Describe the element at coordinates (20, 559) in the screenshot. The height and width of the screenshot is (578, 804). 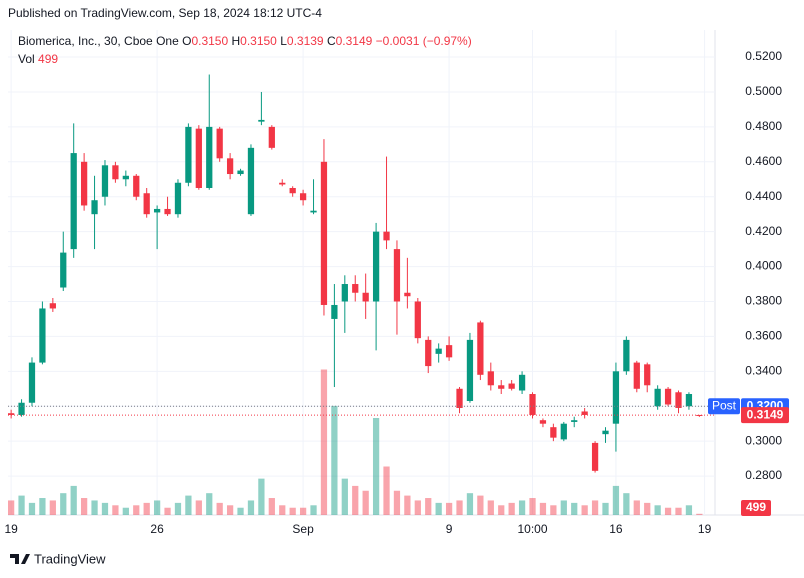
I see `logo` at that location.